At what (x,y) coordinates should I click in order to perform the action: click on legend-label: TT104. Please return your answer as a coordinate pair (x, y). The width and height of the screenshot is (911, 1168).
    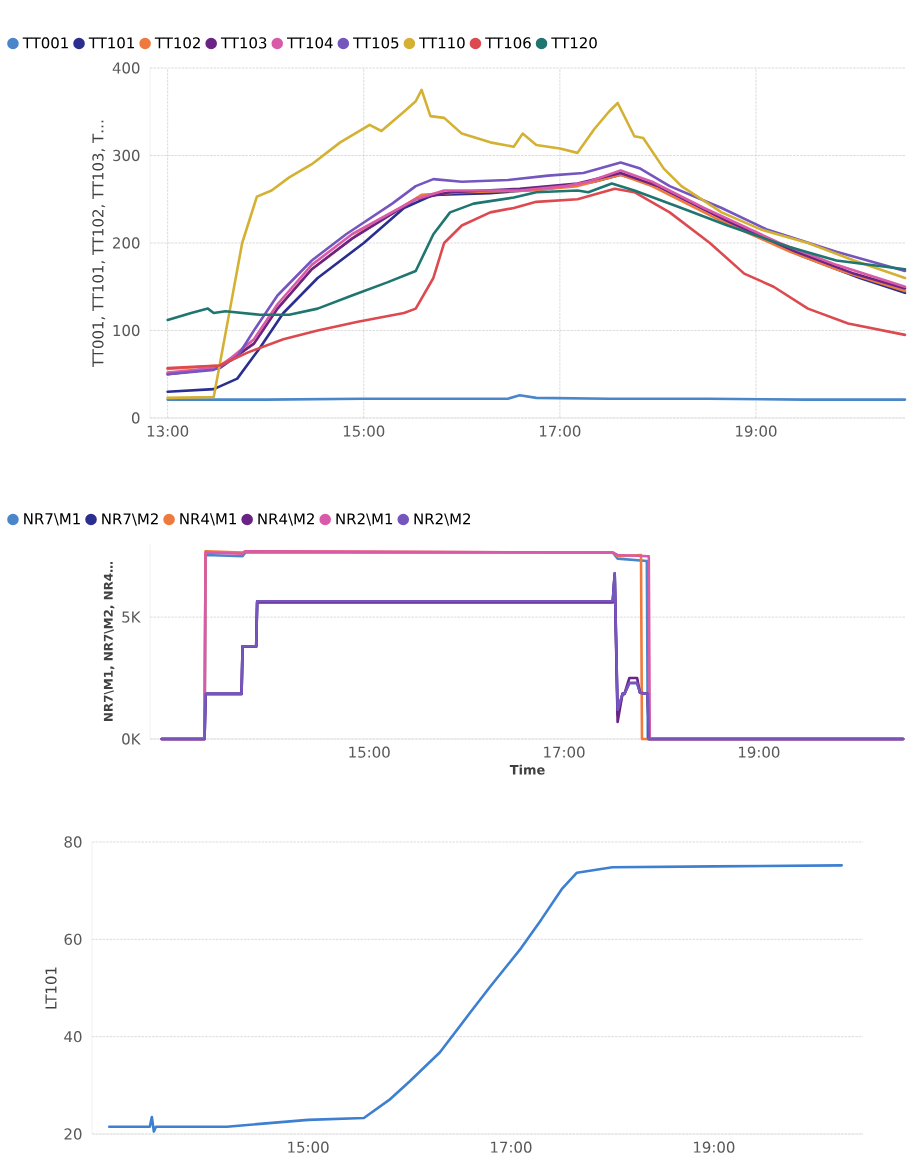
    Looking at the image, I should click on (309, 43).